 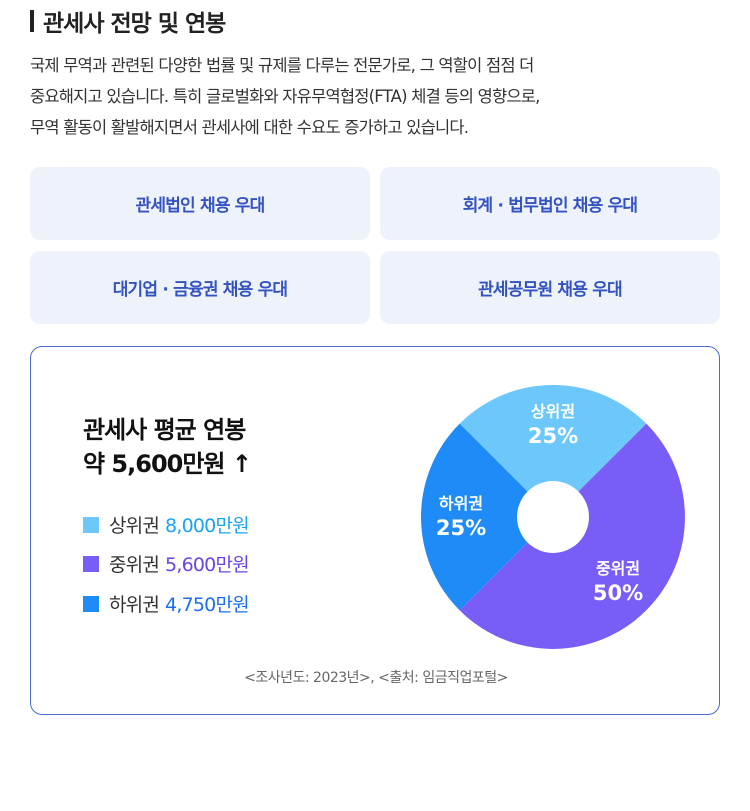 I want to click on section-title-text: 관세사 전망 및 연봉, so click(x=134, y=24).